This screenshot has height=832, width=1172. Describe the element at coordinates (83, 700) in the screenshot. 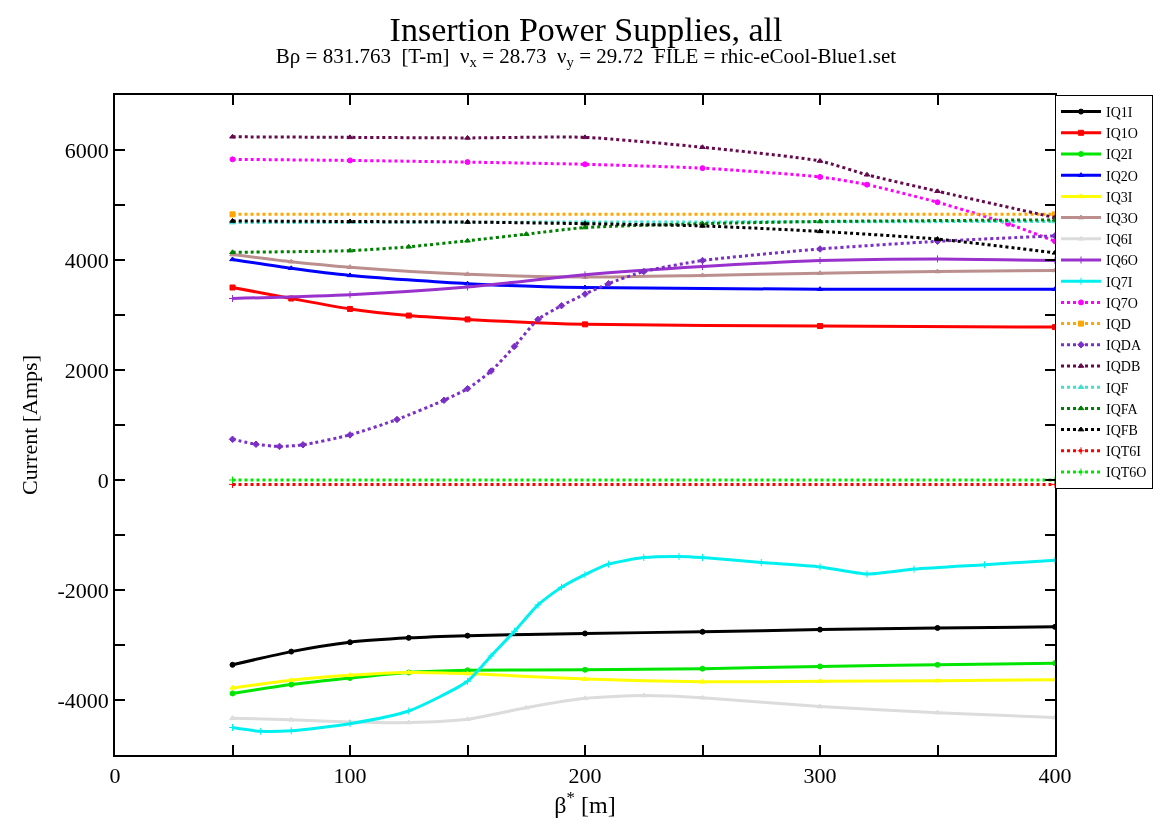

I see `y-tick-label: -4000` at that location.